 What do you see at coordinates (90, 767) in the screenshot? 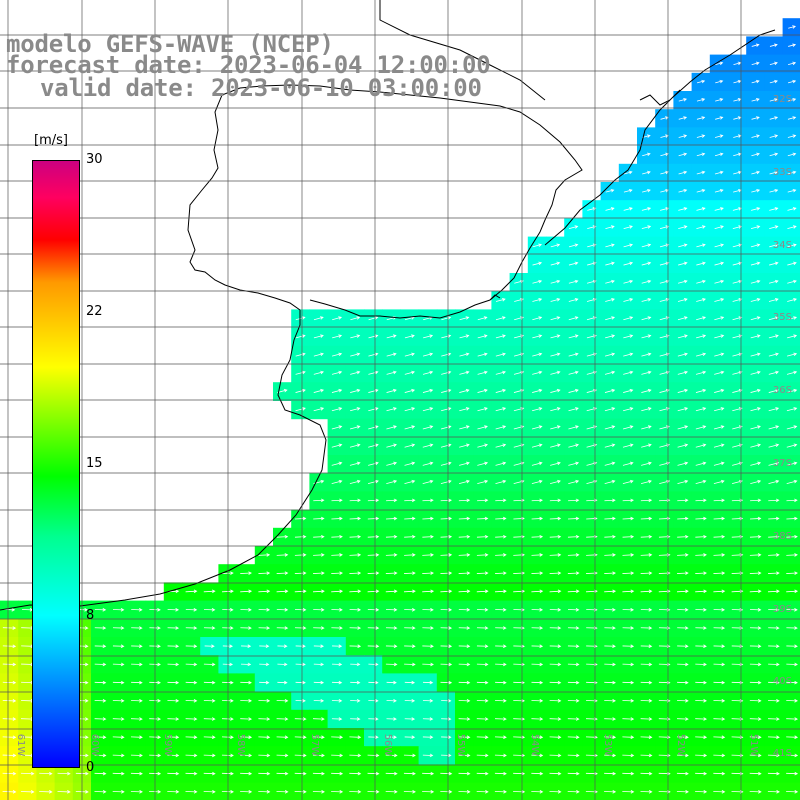
I see `colorbar-tick-0: 0` at bounding box center [90, 767].